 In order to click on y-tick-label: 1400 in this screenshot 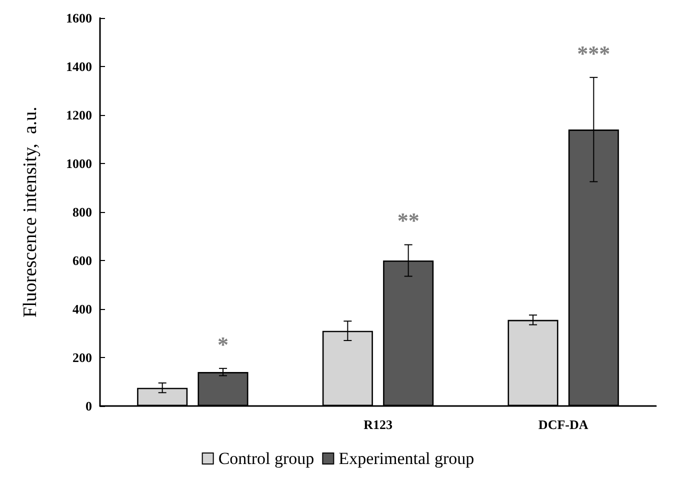, I will do `click(79, 66)`.